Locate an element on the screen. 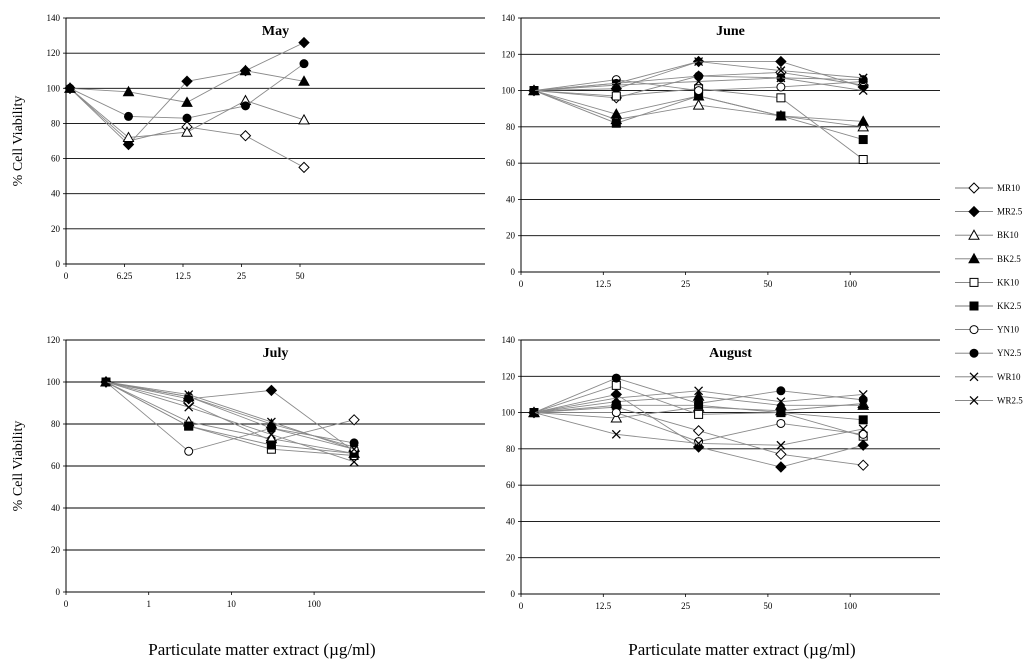 The image size is (1030, 663). legend-label: YN2.5 is located at coordinates (1009, 353).